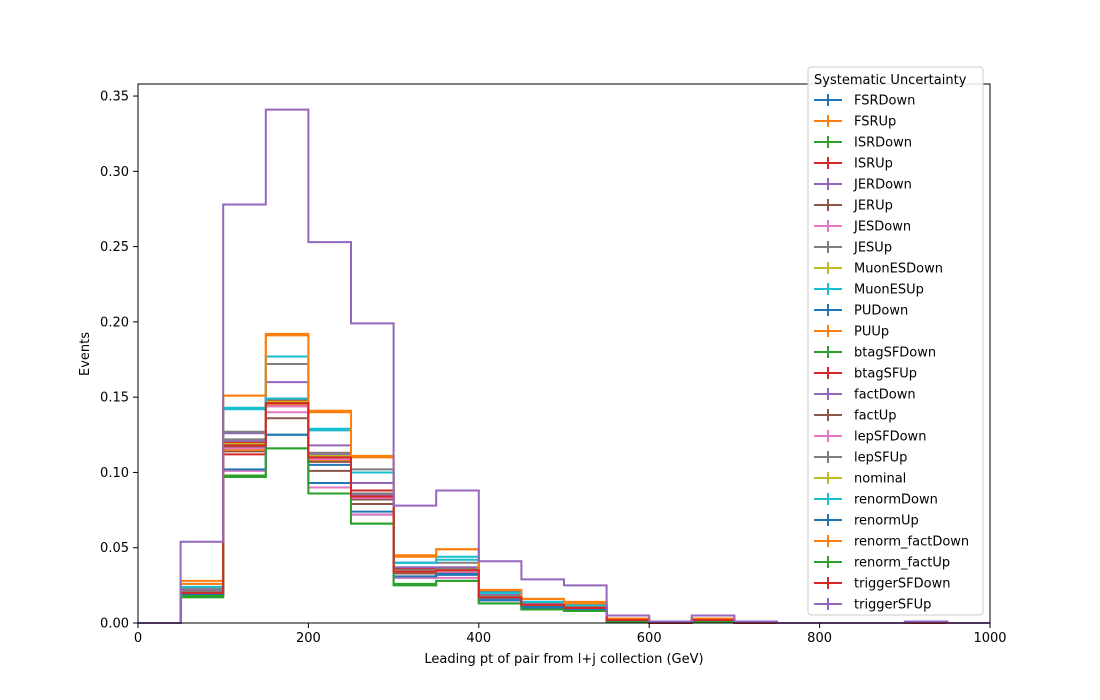 Image resolution: width=1100 pixels, height=700 pixels. Describe the element at coordinates (85, 354) in the screenshot. I see `y-axis-label: Events` at that location.